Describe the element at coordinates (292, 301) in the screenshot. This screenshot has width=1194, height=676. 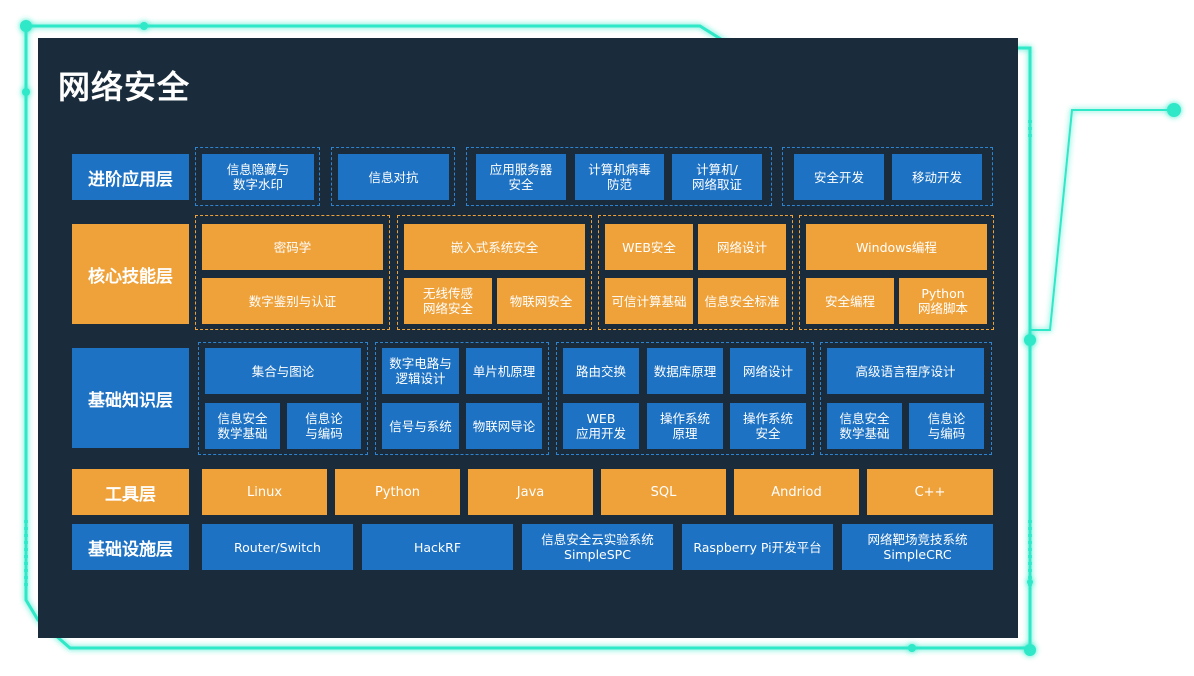
I see `node-box: 数字鉴别与认证` at that location.